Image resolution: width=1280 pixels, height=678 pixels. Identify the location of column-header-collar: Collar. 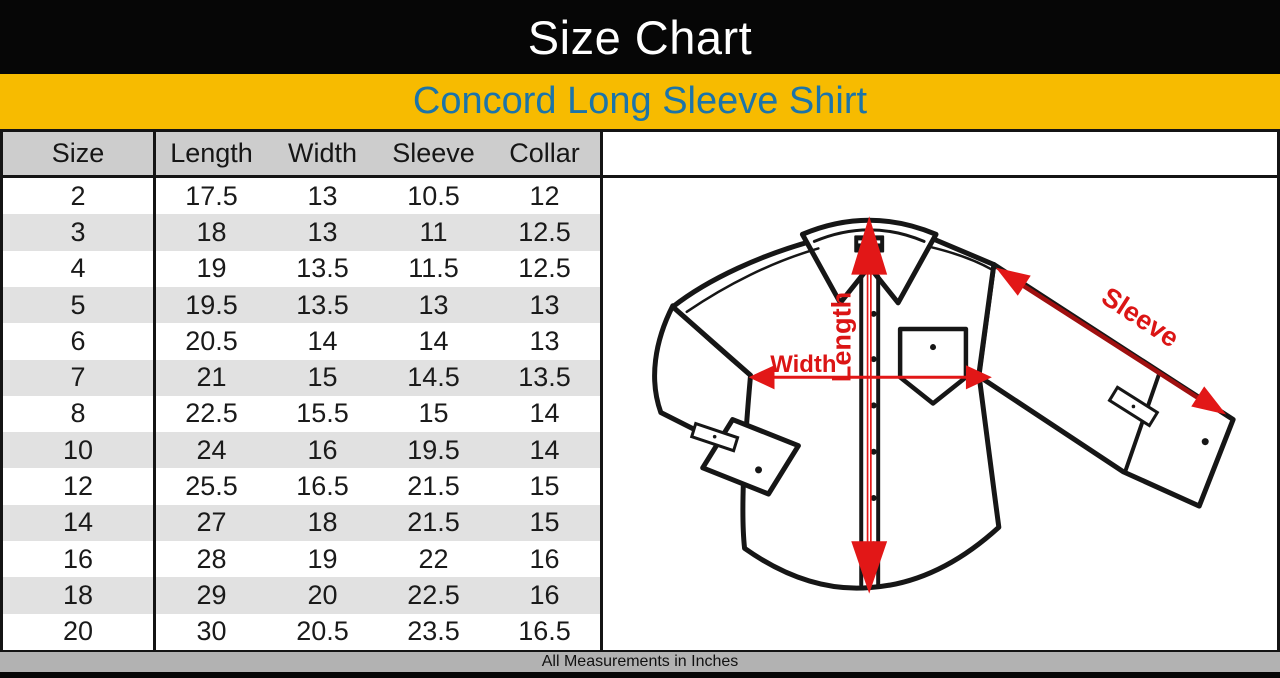
(544, 153).